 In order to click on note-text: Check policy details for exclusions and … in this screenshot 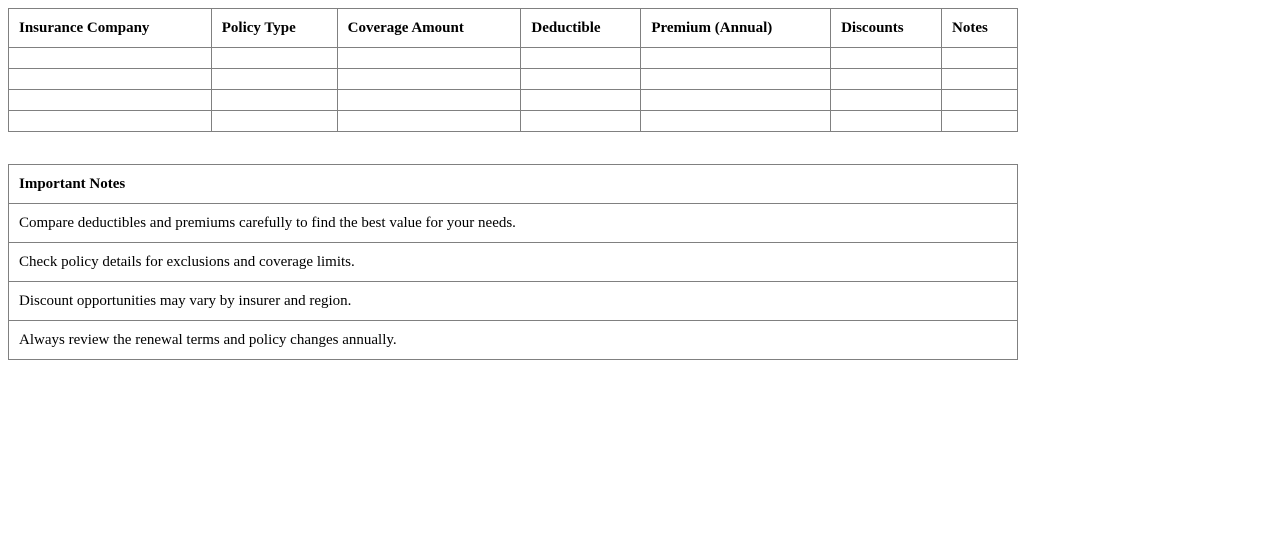, I will do `click(513, 262)`.